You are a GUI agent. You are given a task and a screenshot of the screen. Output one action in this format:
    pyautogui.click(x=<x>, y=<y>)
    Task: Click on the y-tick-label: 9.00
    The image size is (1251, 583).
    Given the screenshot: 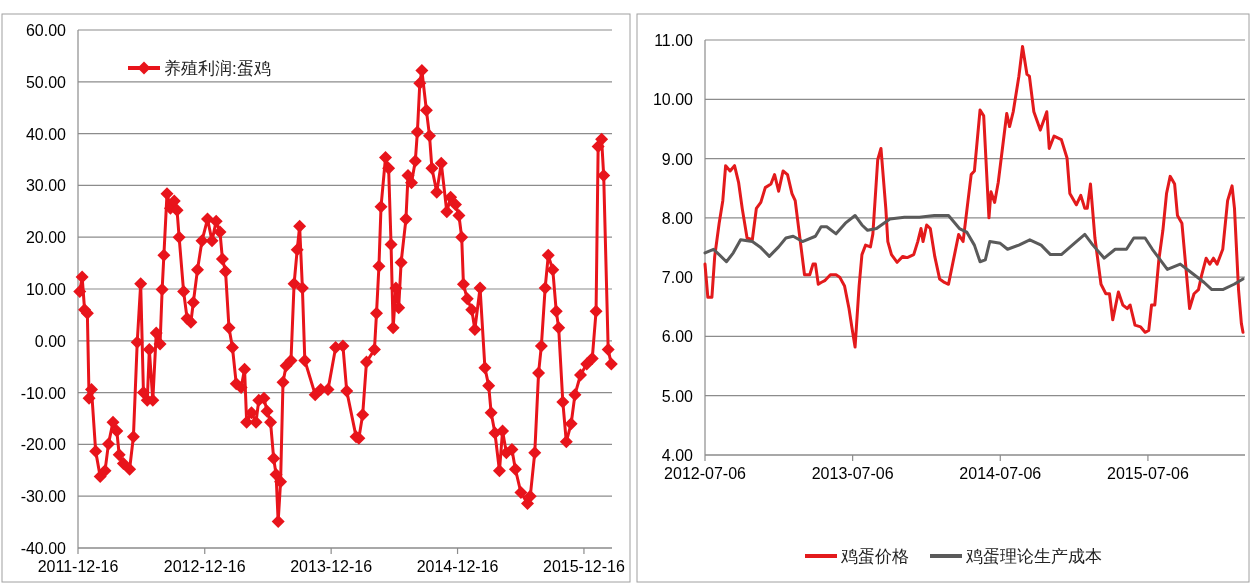 What is the action you would take?
    pyautogui.click(x=677, y=159)
    